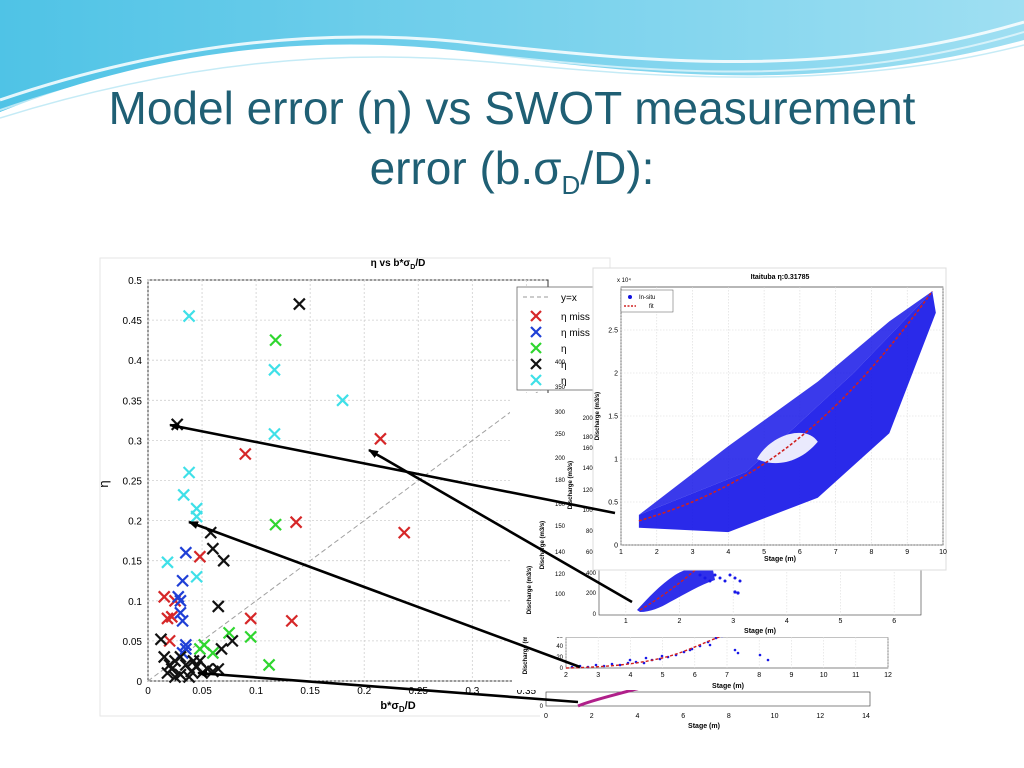  I want to click on title-part-sub: D, so click(571, 185).